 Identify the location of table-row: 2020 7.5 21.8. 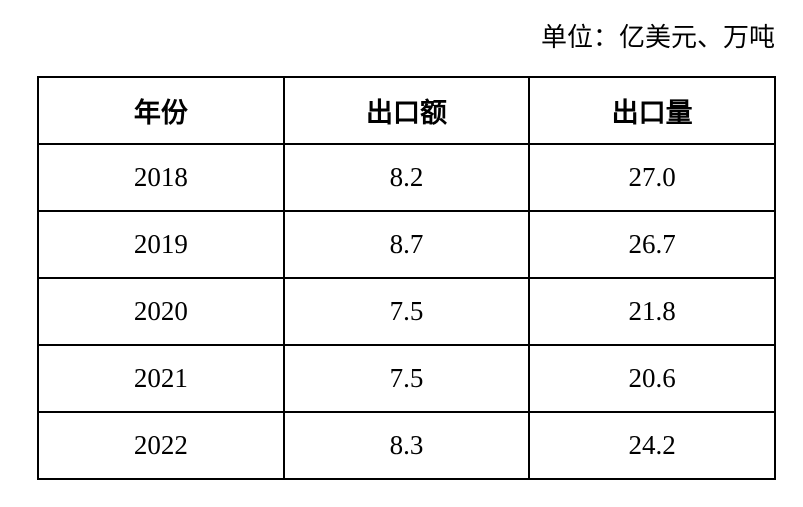
(406, 311).